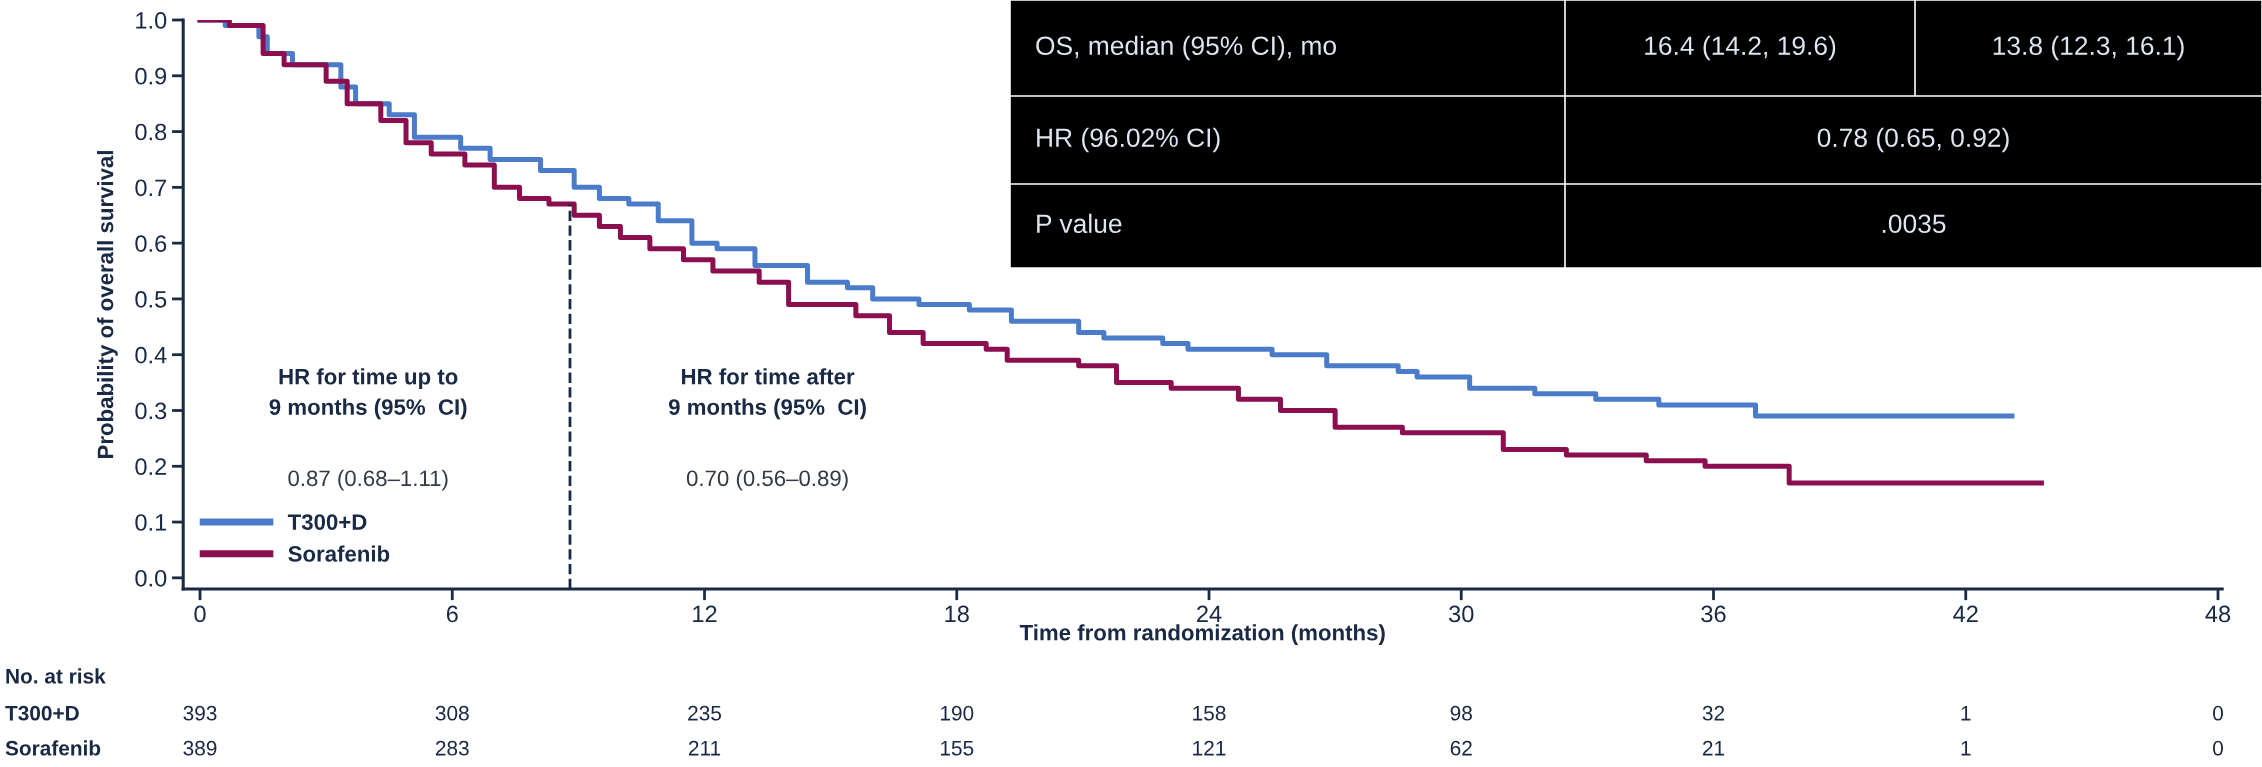 This screenshot has width=2262, height=767. Describe the element at coordinates (151, 578) in the screenshot. I see `y-tick-label: 0.0` at that location.